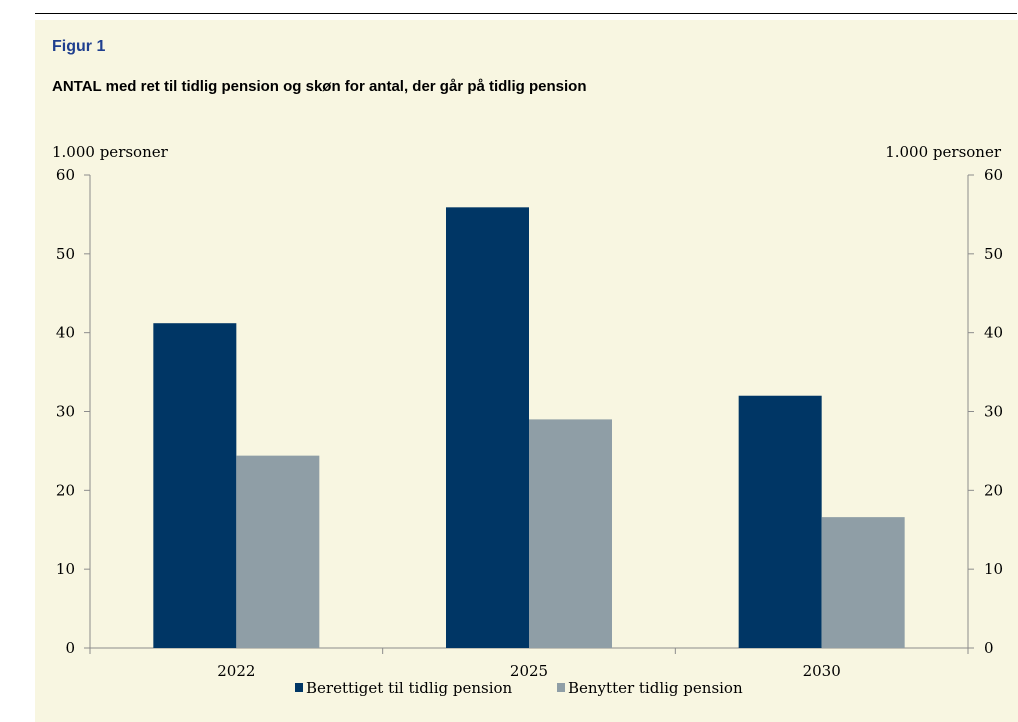  Describe the element at coordinates (526, 13) in the screenshot. I see `top-rule` at that location.